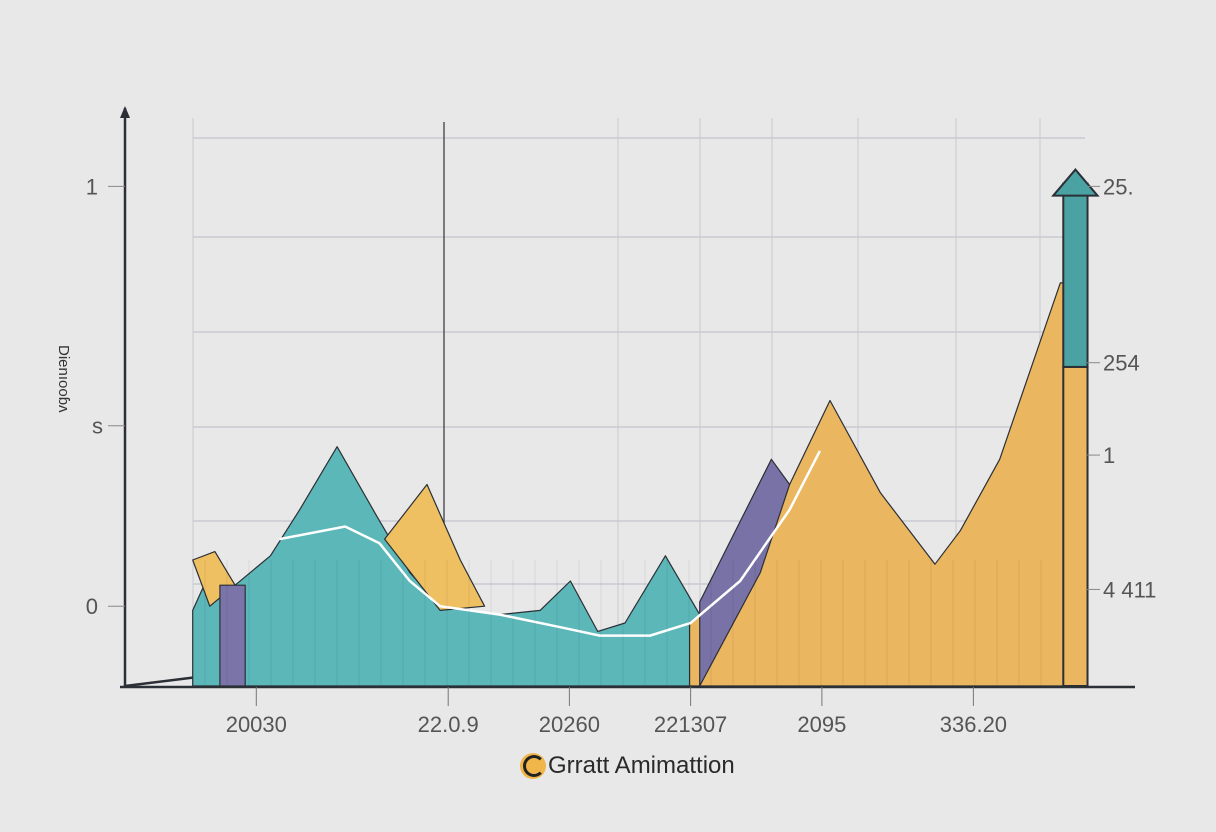 This screenshot has height=832, width=1216. I want to click on x-tick-label: 221307, so click(690, 724).